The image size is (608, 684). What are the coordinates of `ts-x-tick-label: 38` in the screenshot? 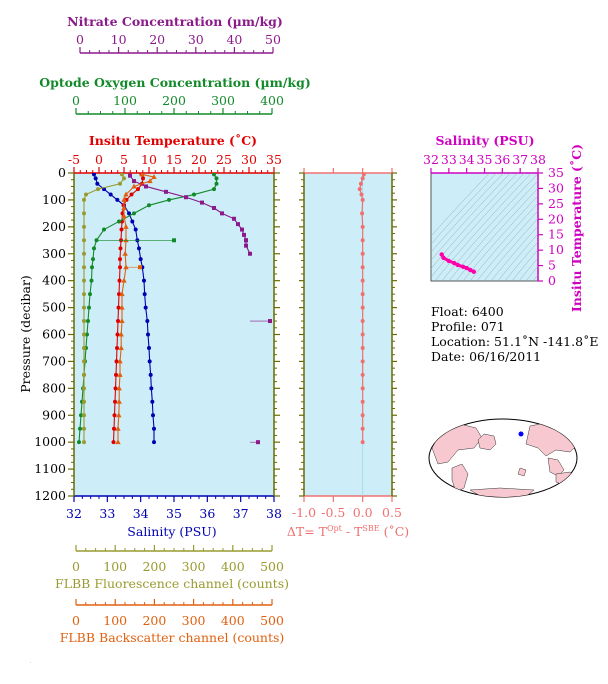 It's located at (538, 159).